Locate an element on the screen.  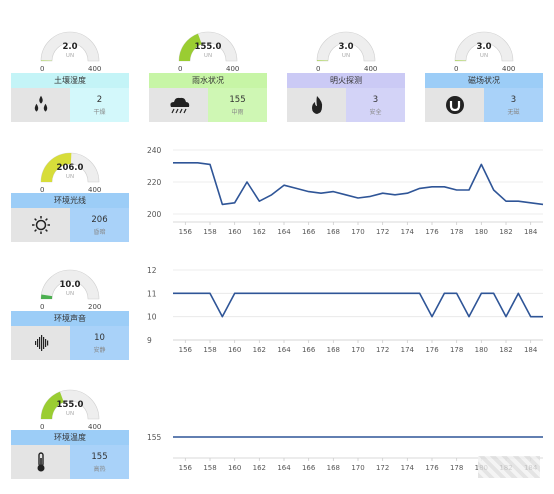
gauge-value: 2.0 is located at coordinates (70, 47).